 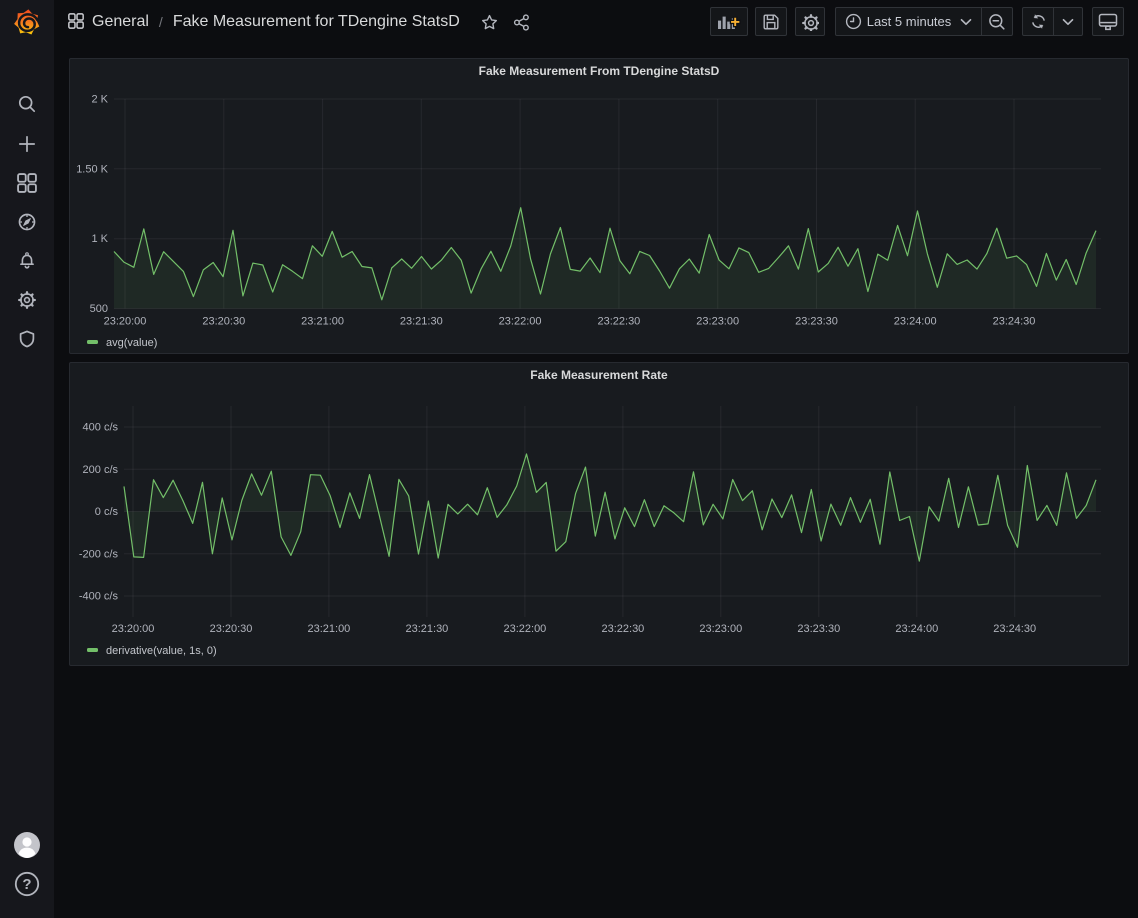 I want to click on svg-text: 500, so click(x=99, y=309).